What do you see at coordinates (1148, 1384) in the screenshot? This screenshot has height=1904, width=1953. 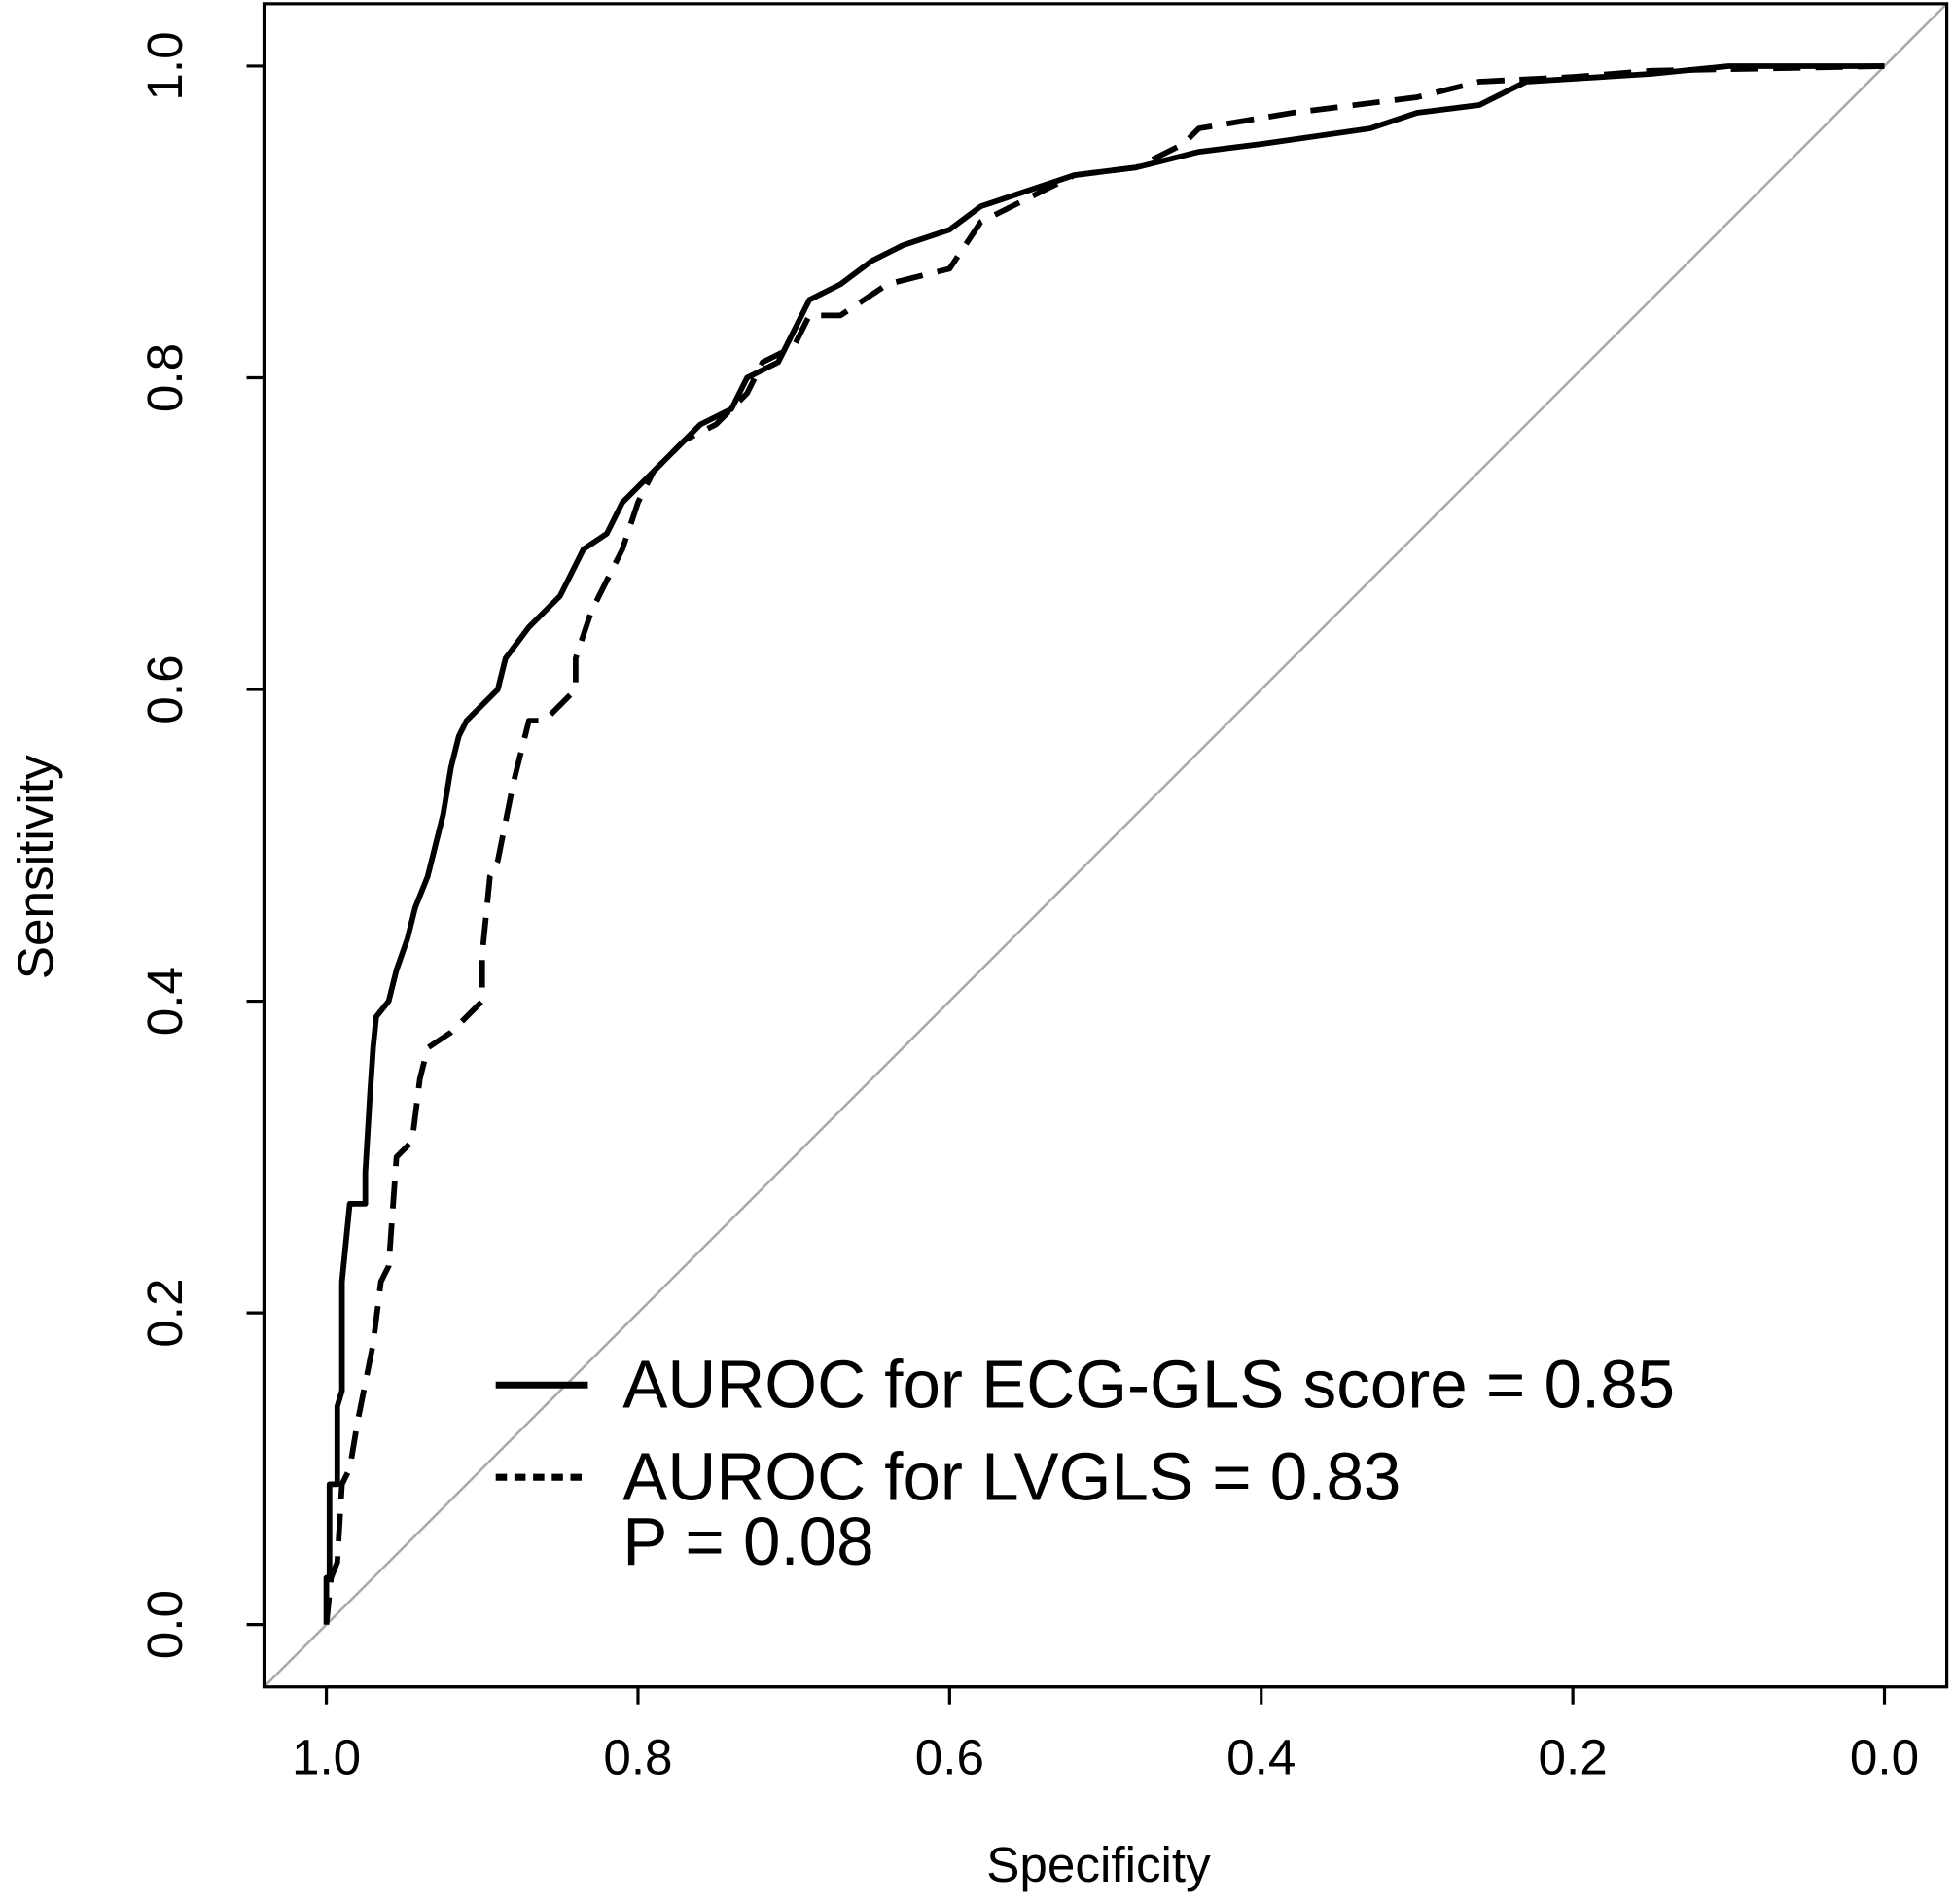 I see `legend-label: AUROC for ECG-GLS score = 0.85` at bounding box center [1148, 1384].